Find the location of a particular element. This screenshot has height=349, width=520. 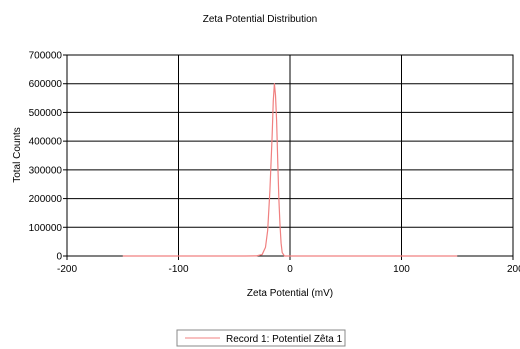

x-axis-label: Zeta Potential (mV) is located at coordinates (290, 293).